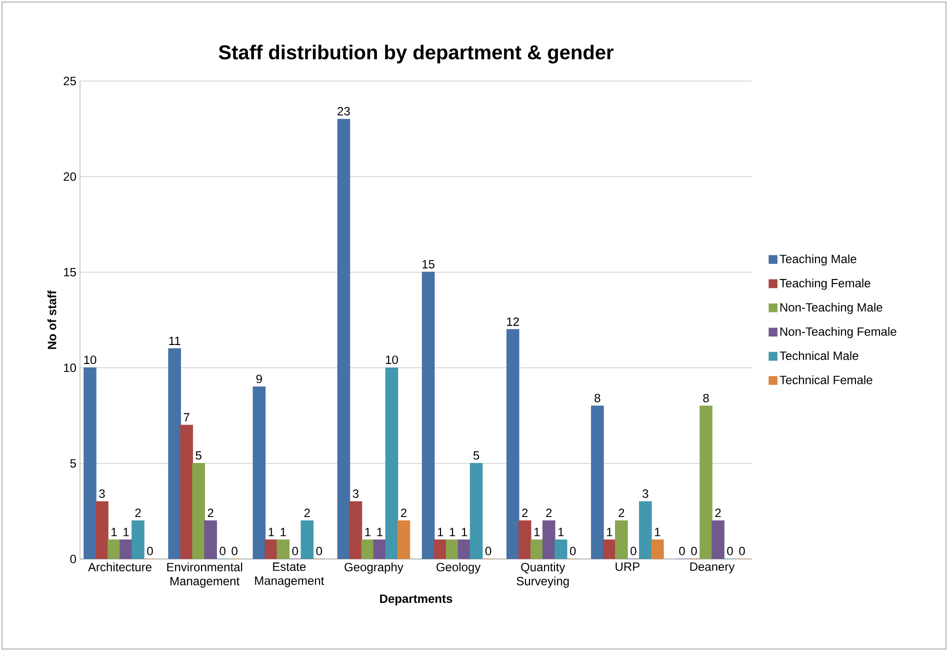 The image size is (948, 651). What do you see at coordinates (826, 379) in the screenshot?
I see `legend-label: Technical Female` at bounding box center [826, 379].